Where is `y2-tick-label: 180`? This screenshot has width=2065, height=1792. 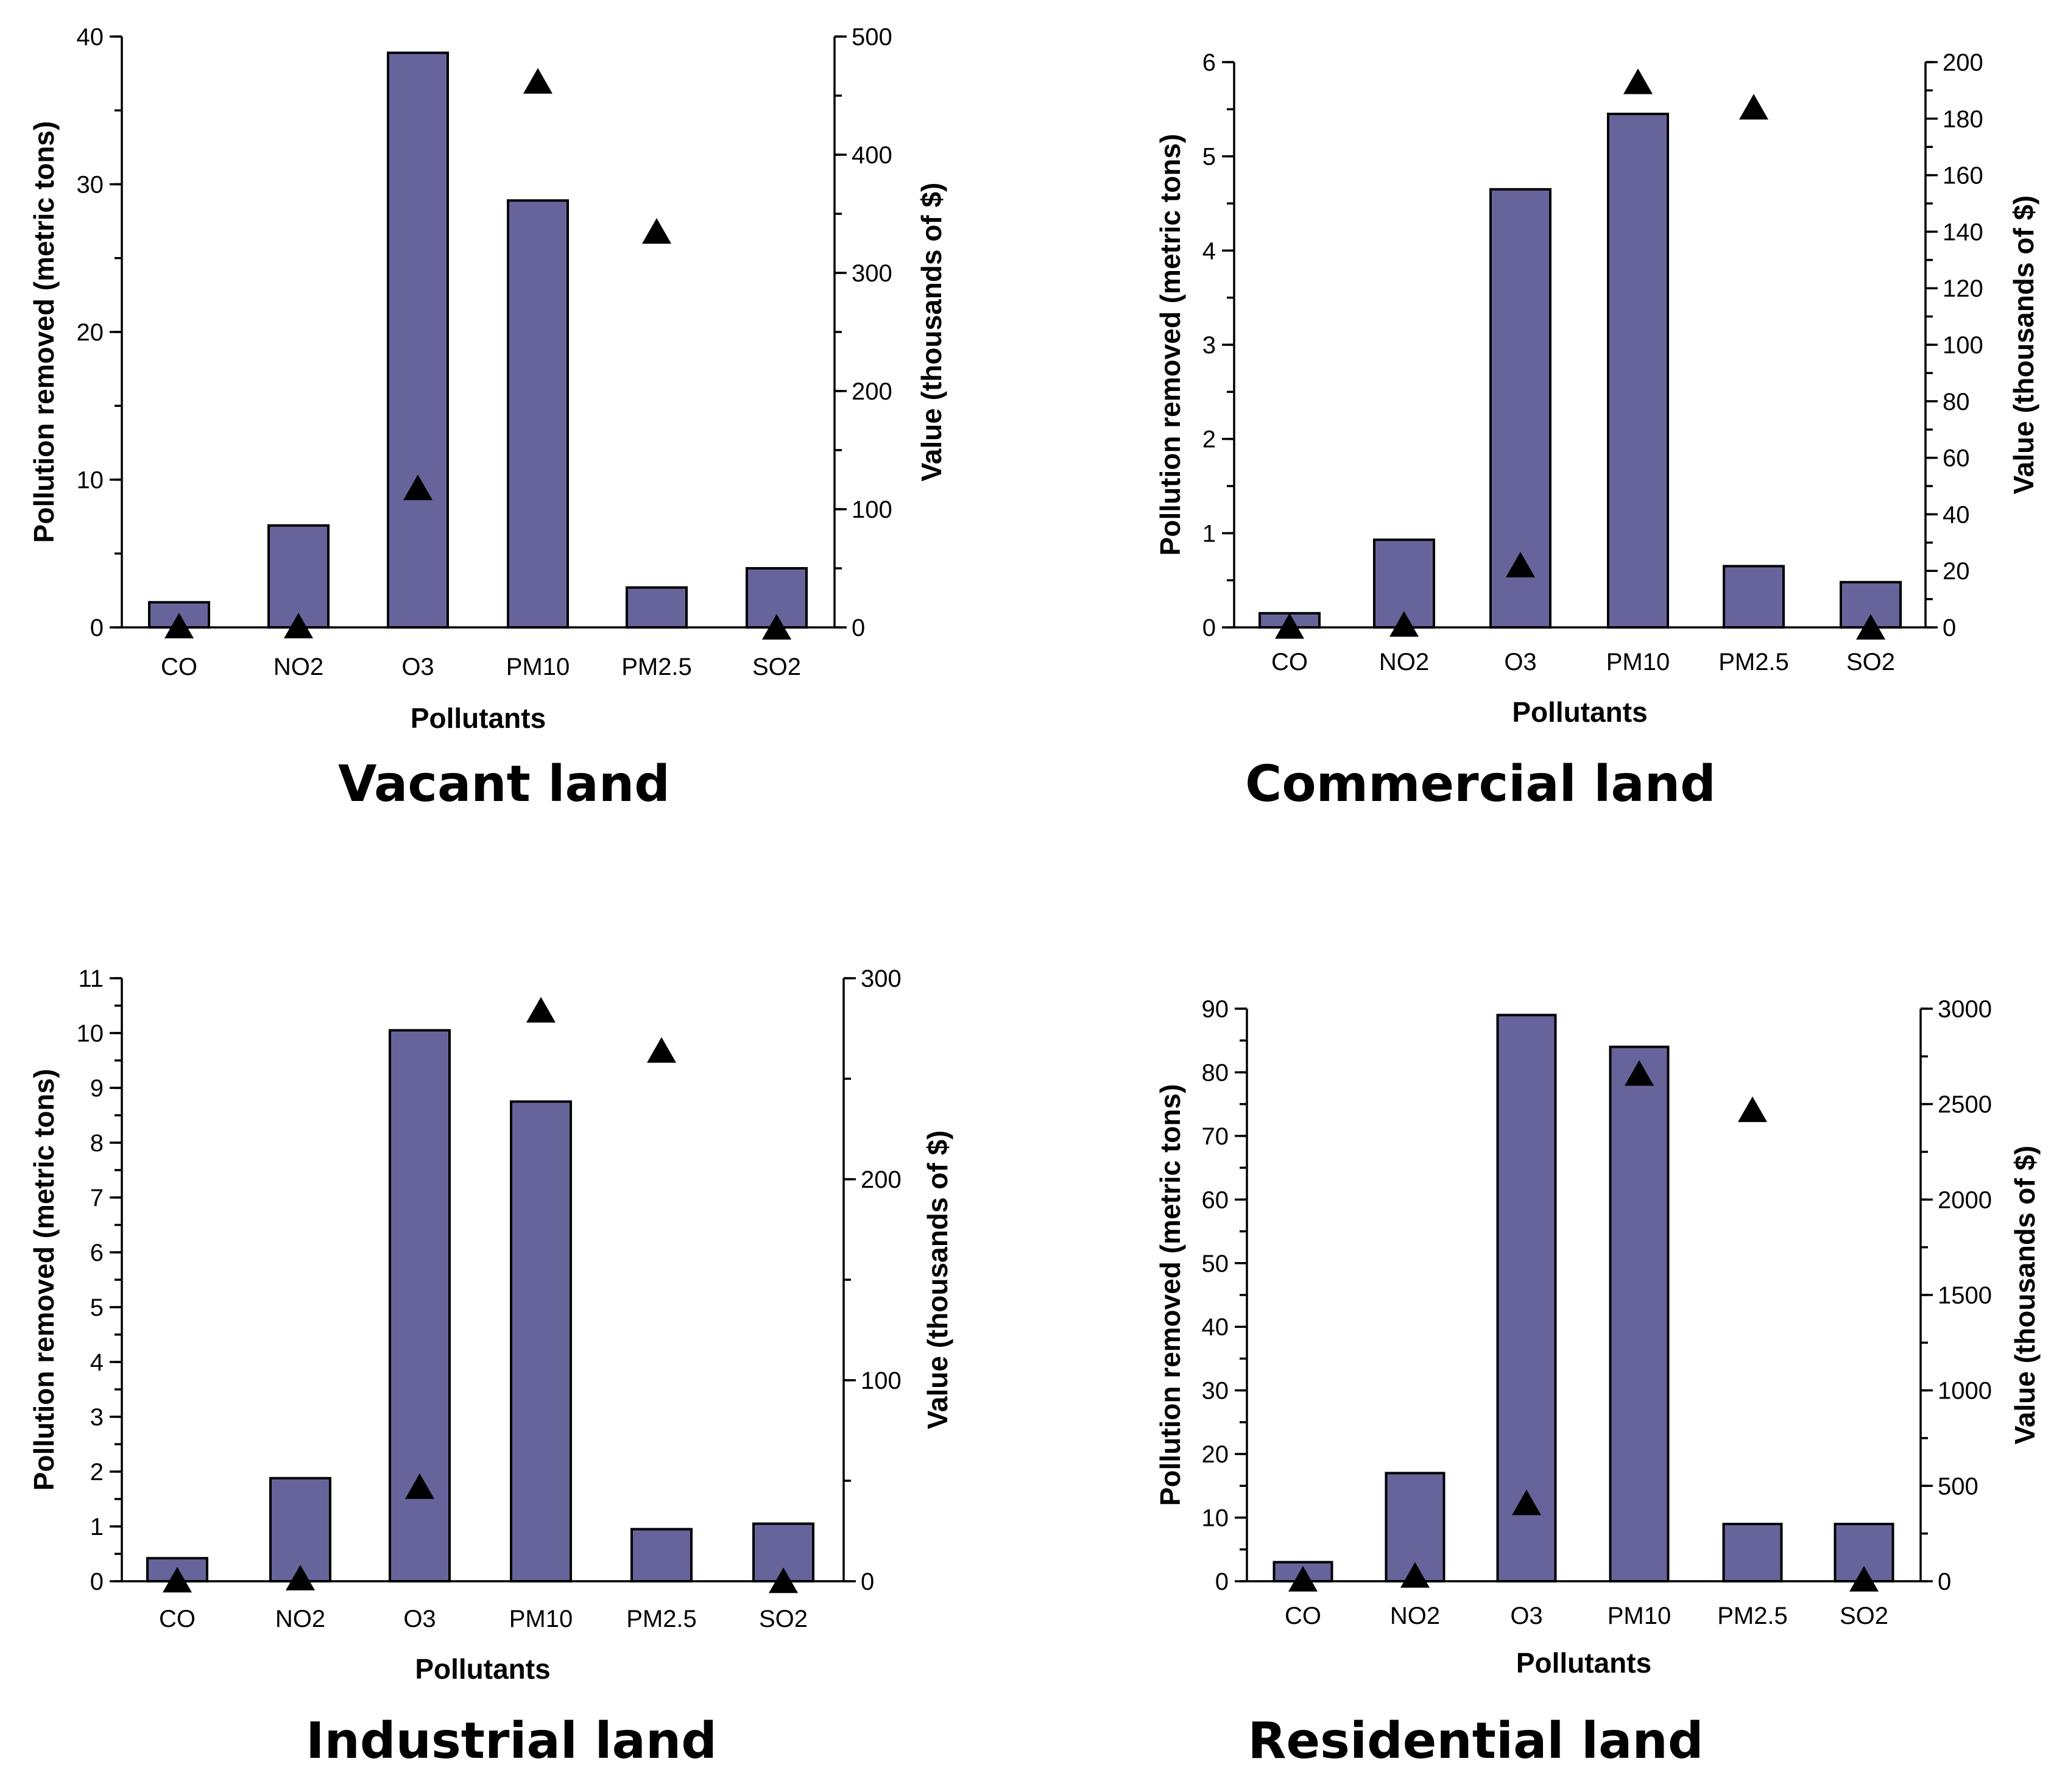
y2-tick-label: 180 is located at coordinates (1963, 119).